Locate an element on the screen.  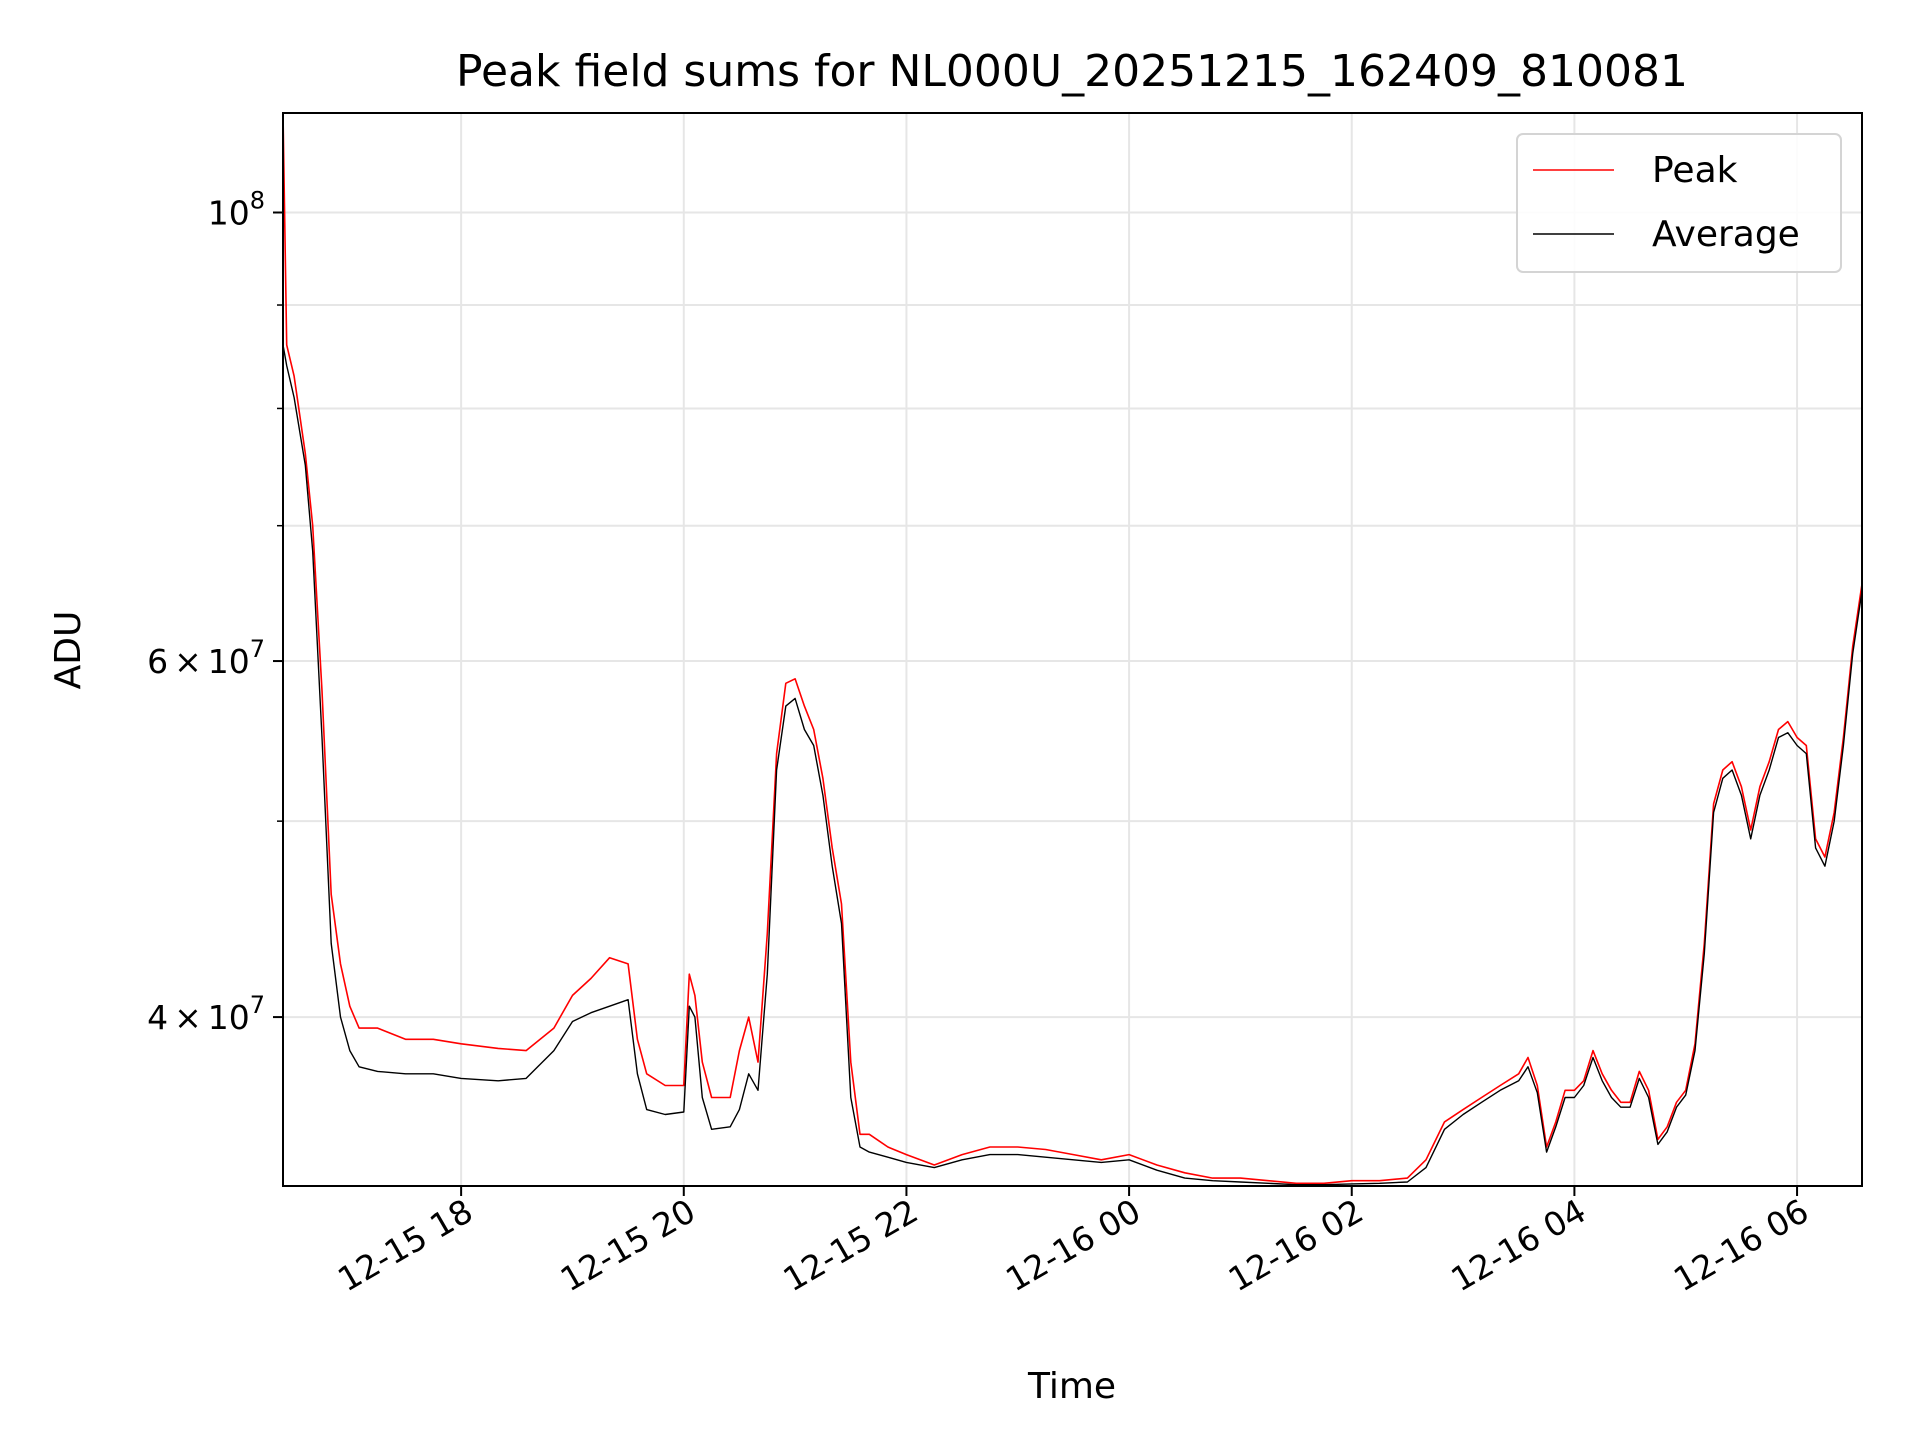
legend-box is located at coordinates (1679, 203).